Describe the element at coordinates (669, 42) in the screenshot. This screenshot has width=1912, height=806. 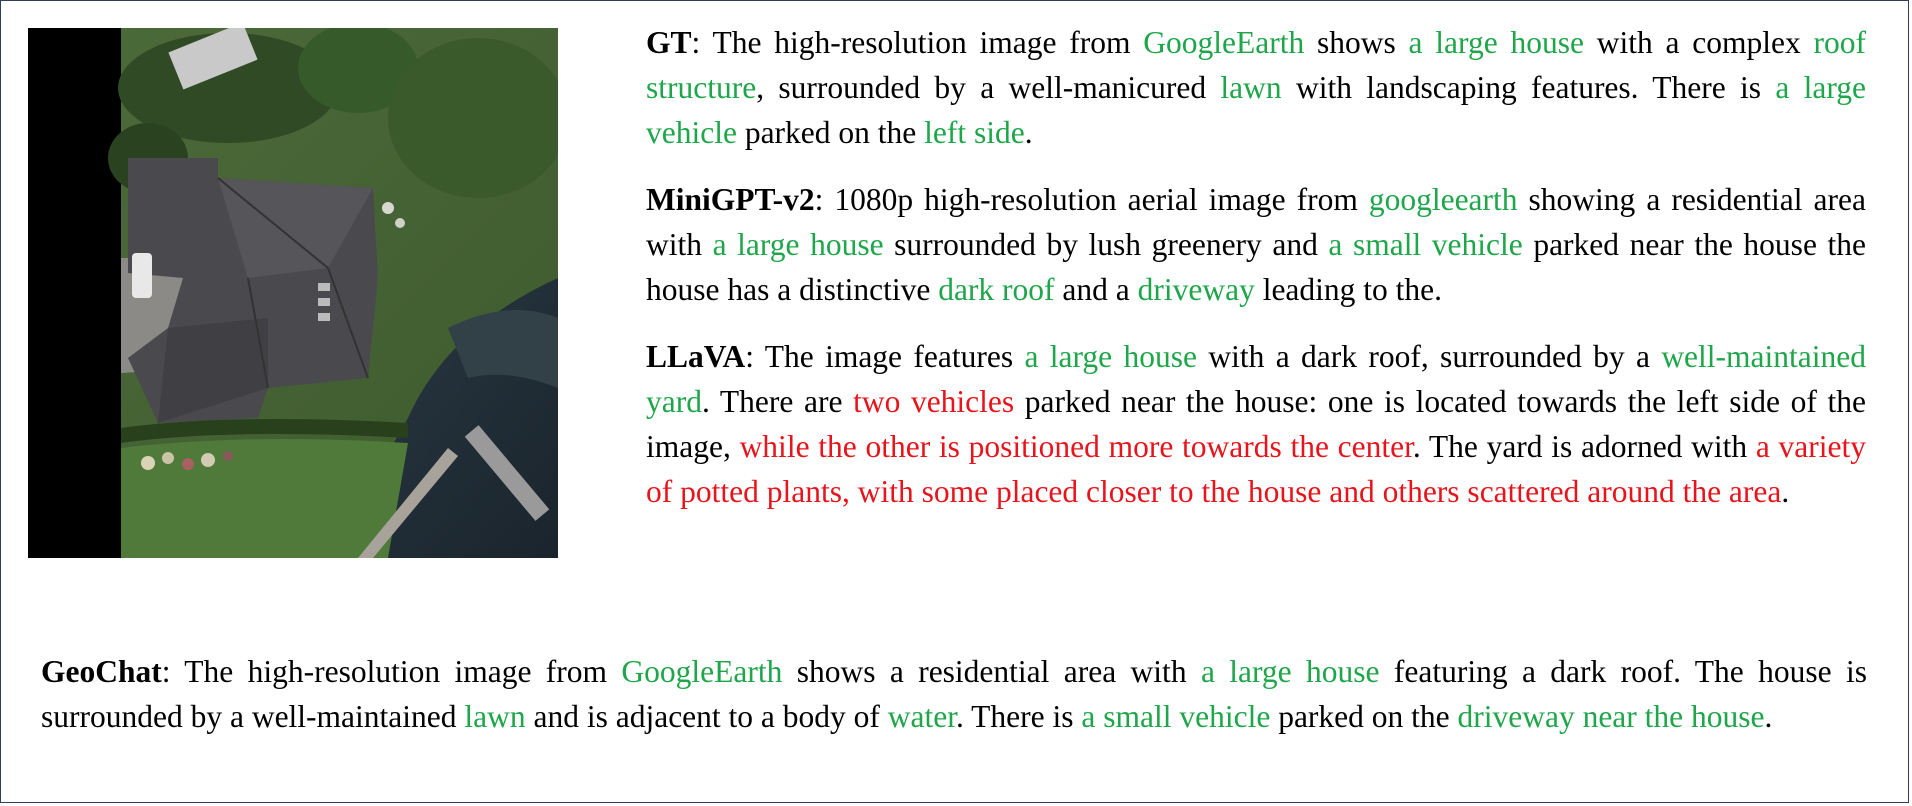
I see `caption-label: GT` at that location.